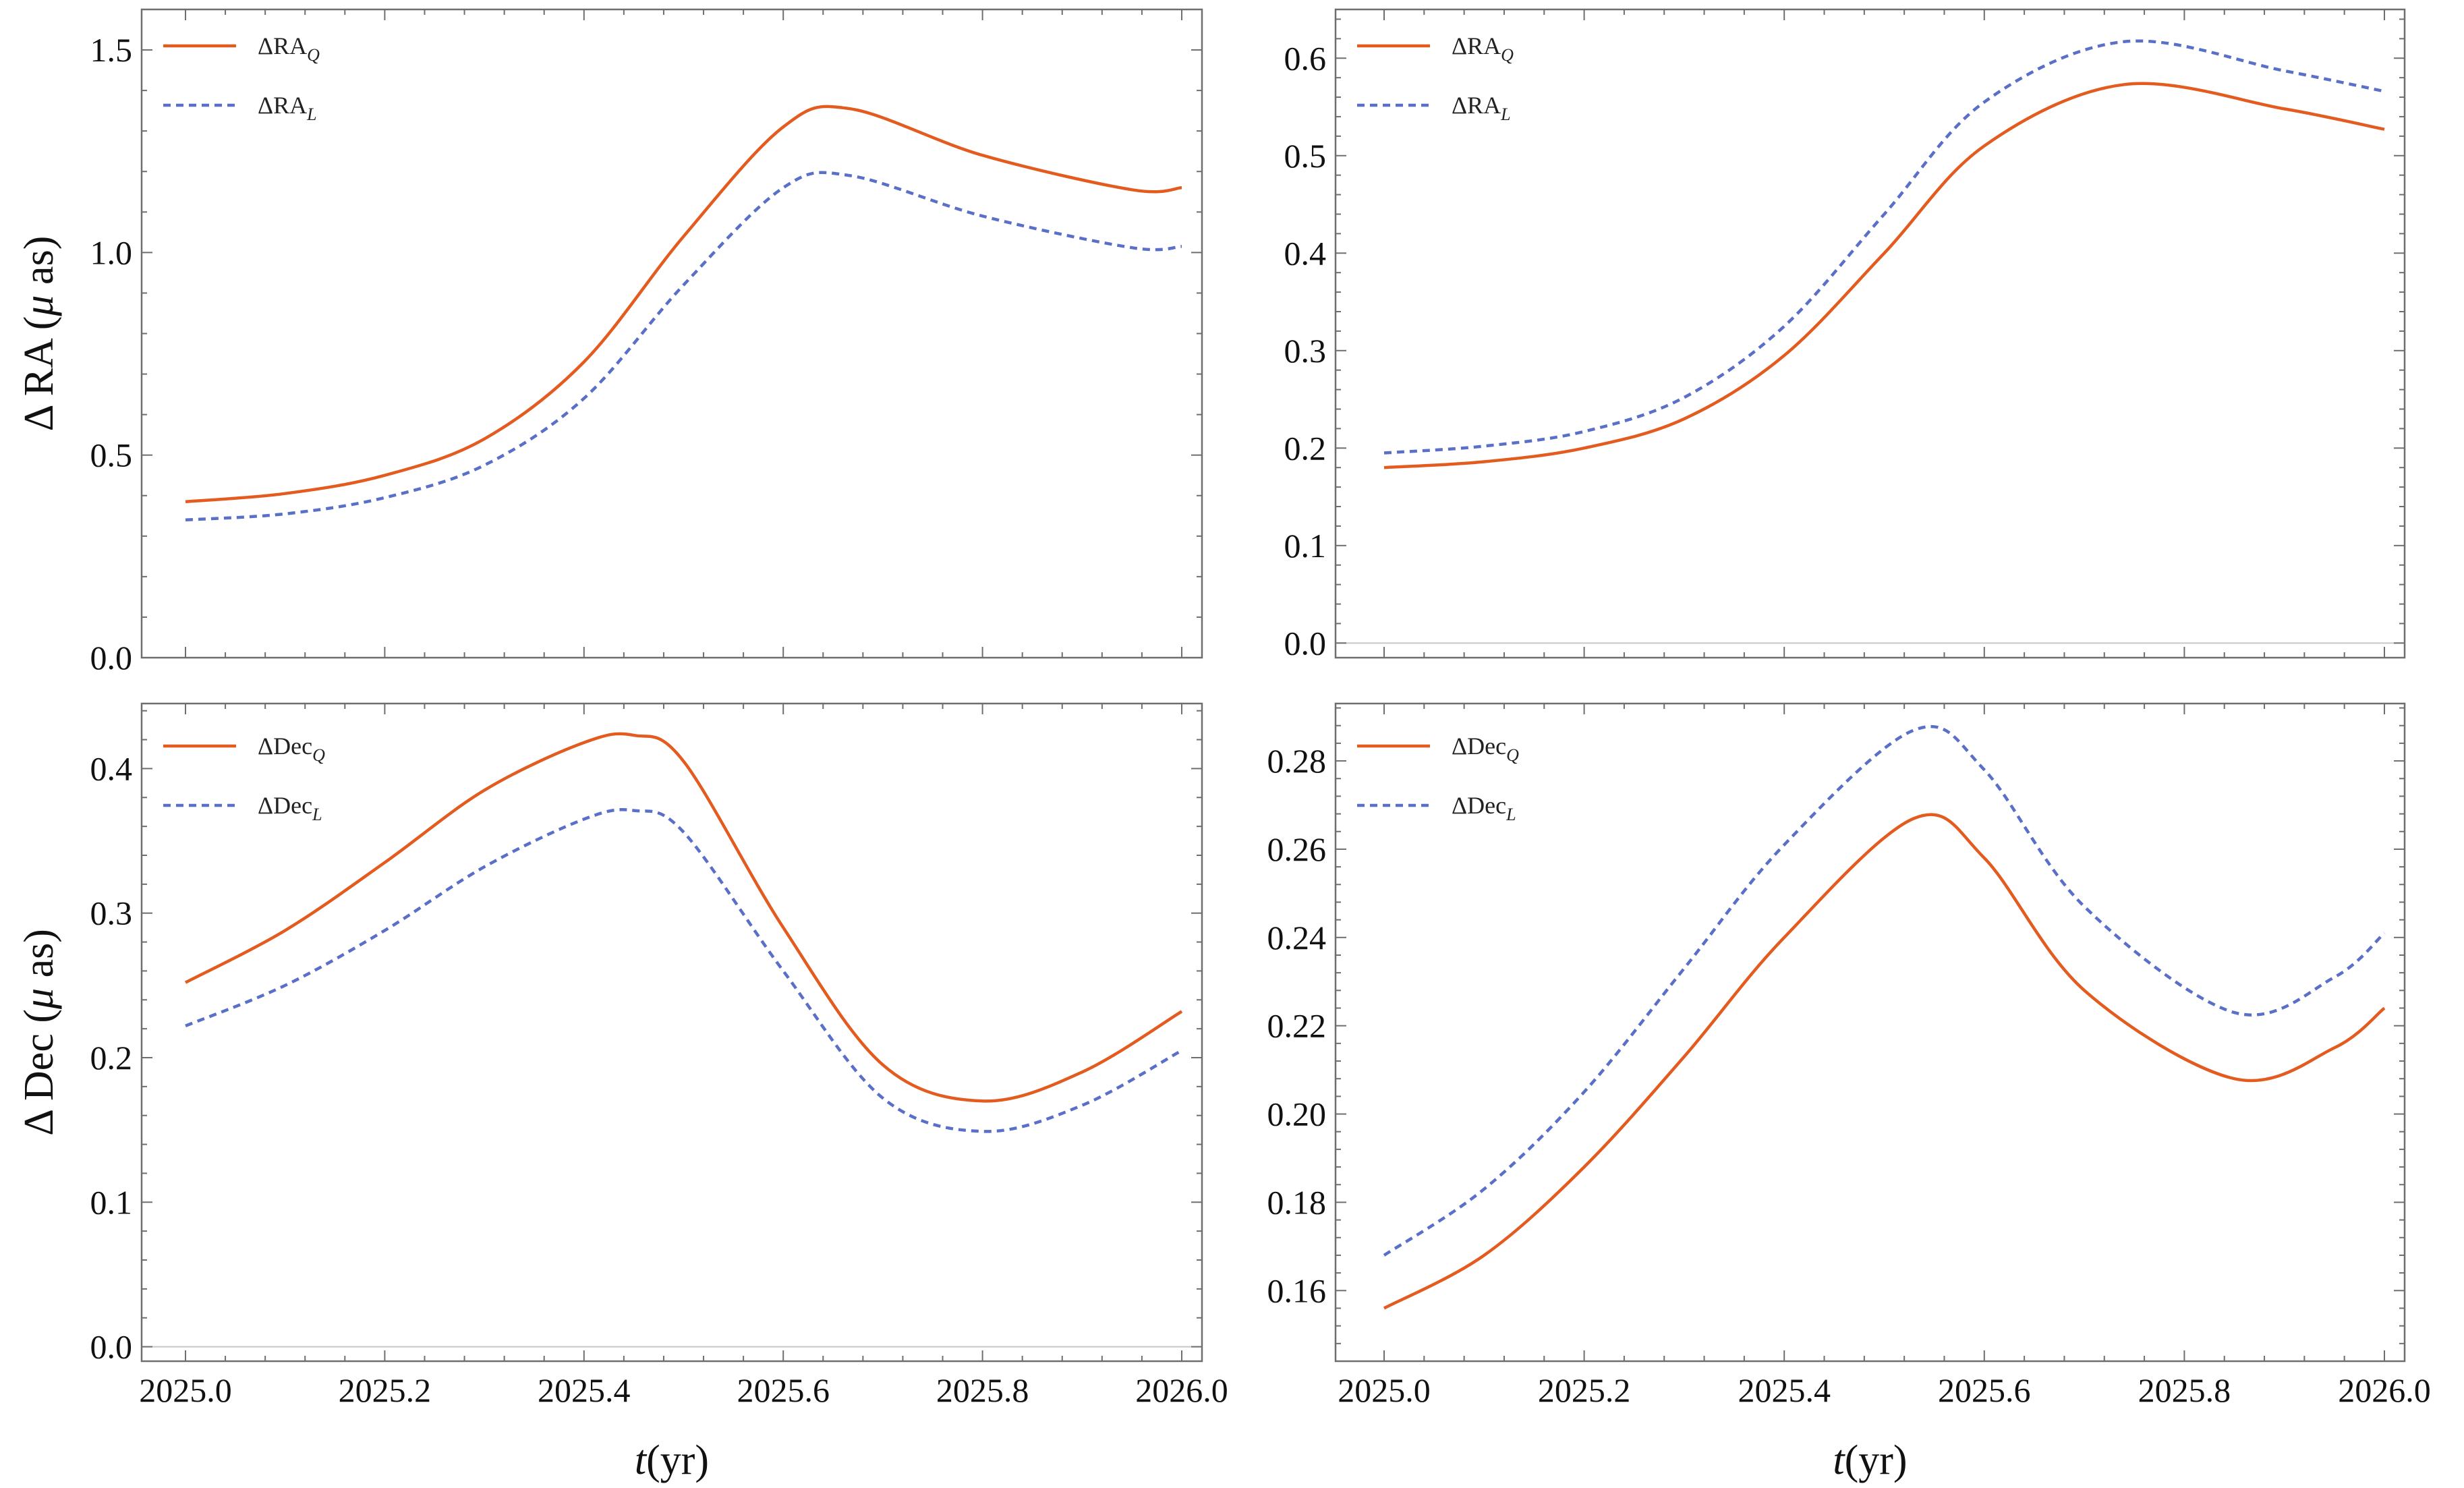  What do you see at coordinates (111, 252) in the screenshot?
I see `y-tick-label: 1.0` at bounding box center [111, 252].